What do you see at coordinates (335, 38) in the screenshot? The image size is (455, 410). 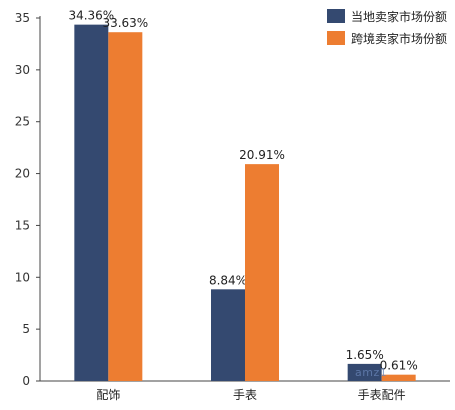 I see `legend-swatch-crossborder` at bounding box center [335, 38].